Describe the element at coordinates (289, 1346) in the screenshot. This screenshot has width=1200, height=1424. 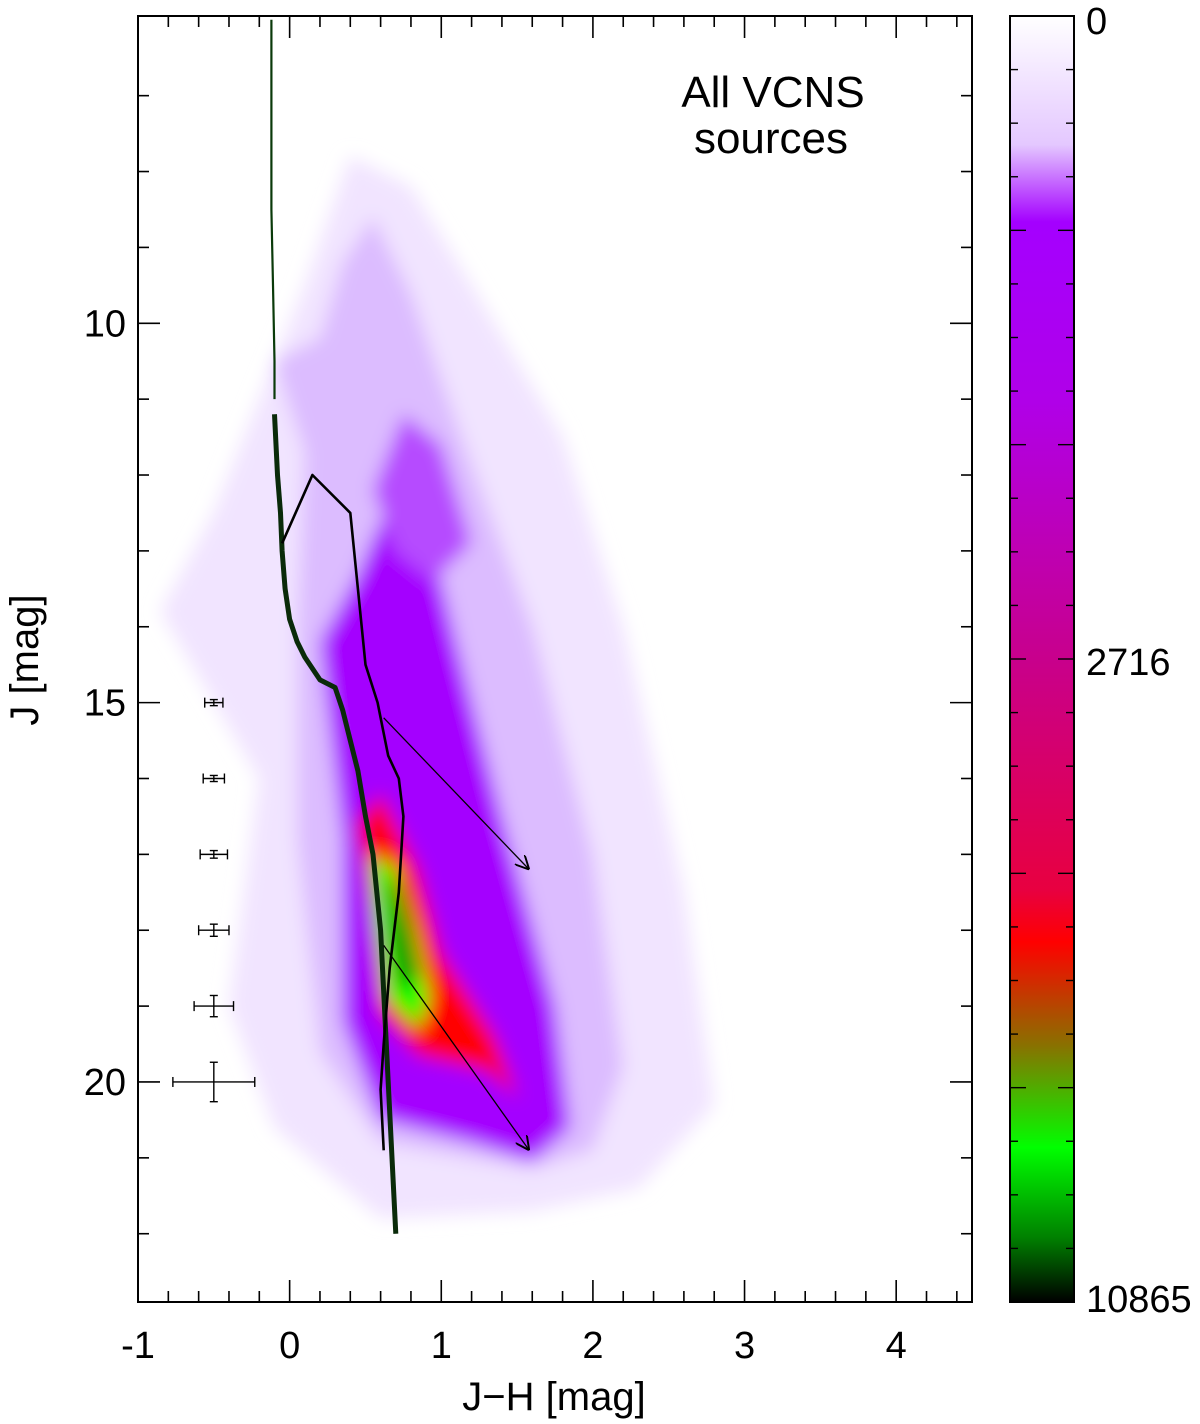
I see `x-tick-label: 0` at that location.